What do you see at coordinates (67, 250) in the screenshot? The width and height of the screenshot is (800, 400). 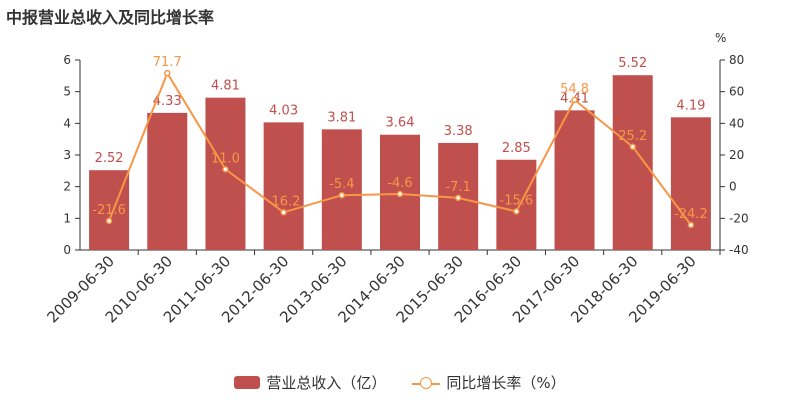 I see `left-tick-label: 0` at bounding box center [67, 250].